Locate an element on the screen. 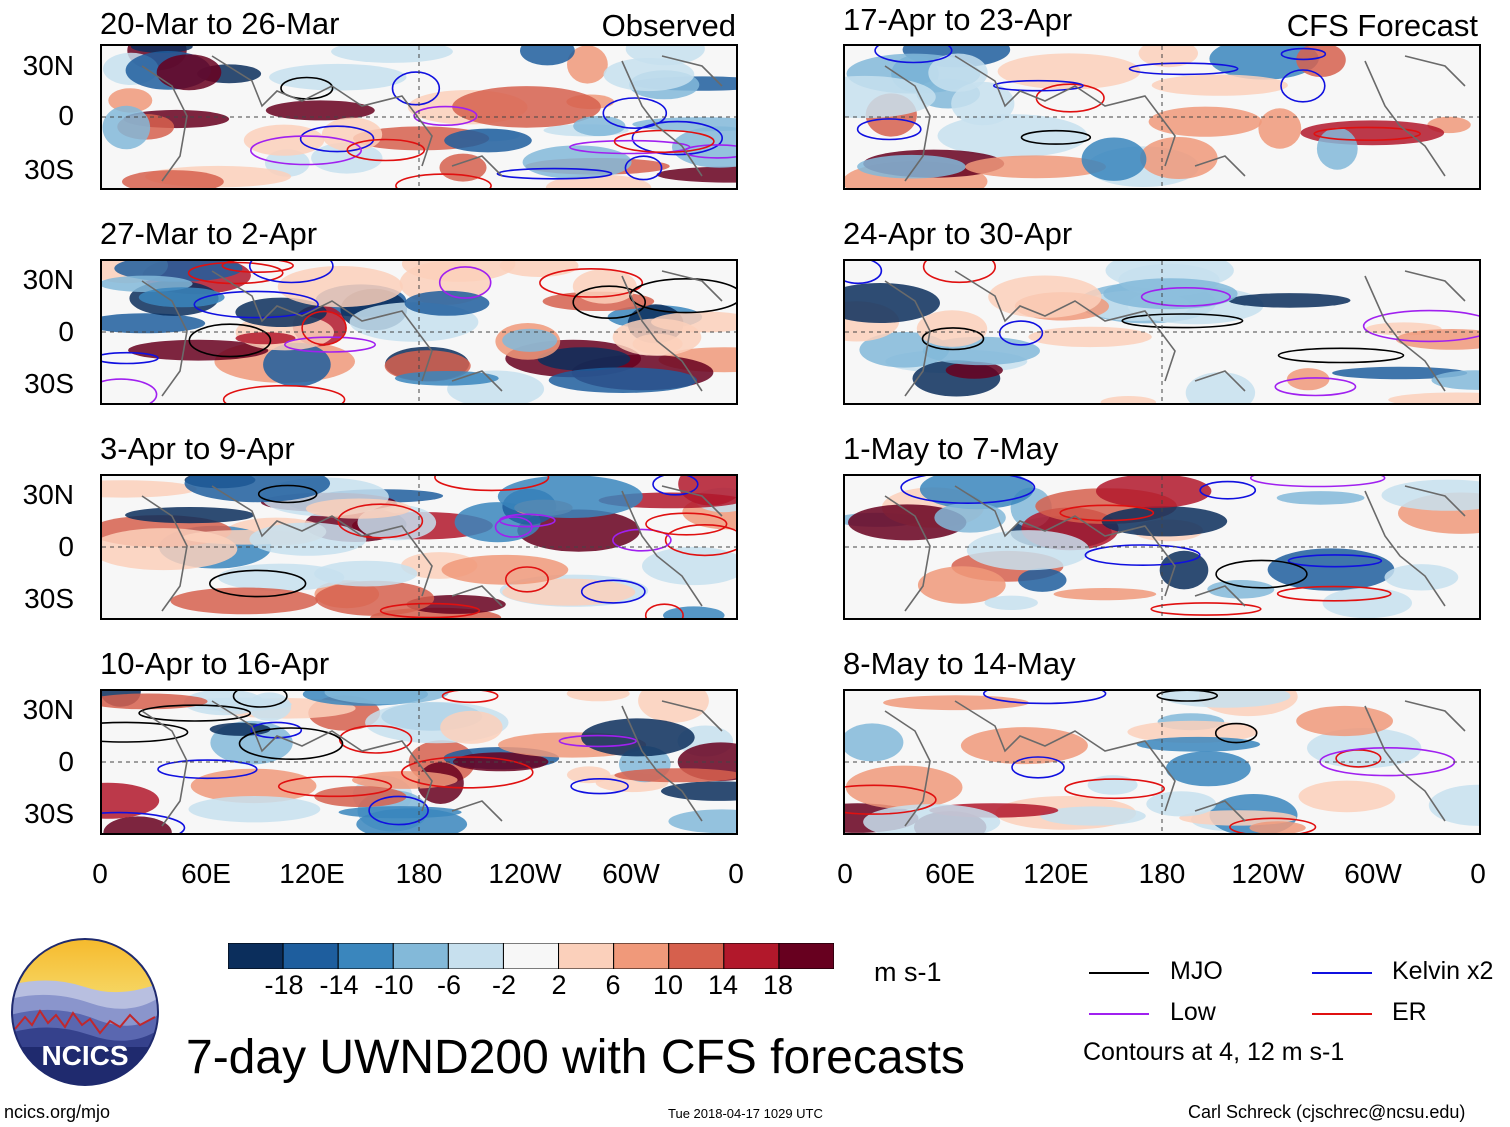  legend-line-mjo is located at coordinates (1119, 973).